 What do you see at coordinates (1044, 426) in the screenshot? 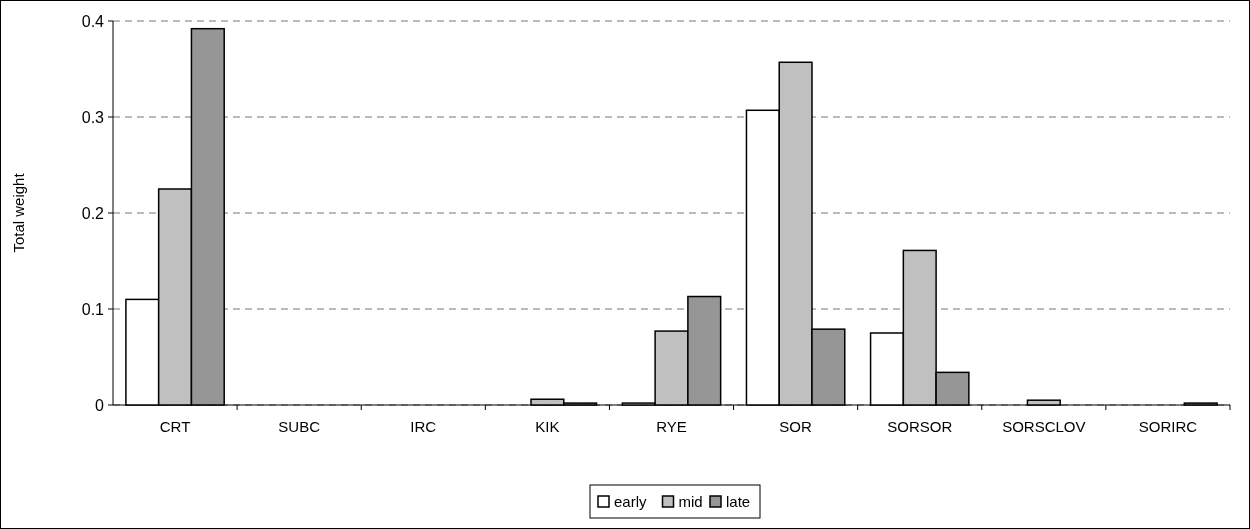
I see `x-tick-label: SORSCLOV` at bounding box center [1044, 426].